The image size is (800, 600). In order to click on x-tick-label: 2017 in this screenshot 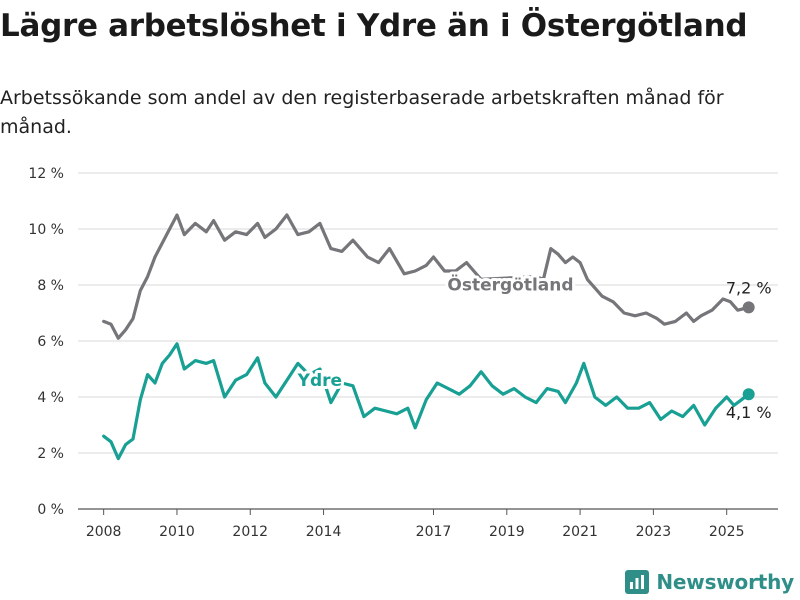, I will do `click(434, 532)`.